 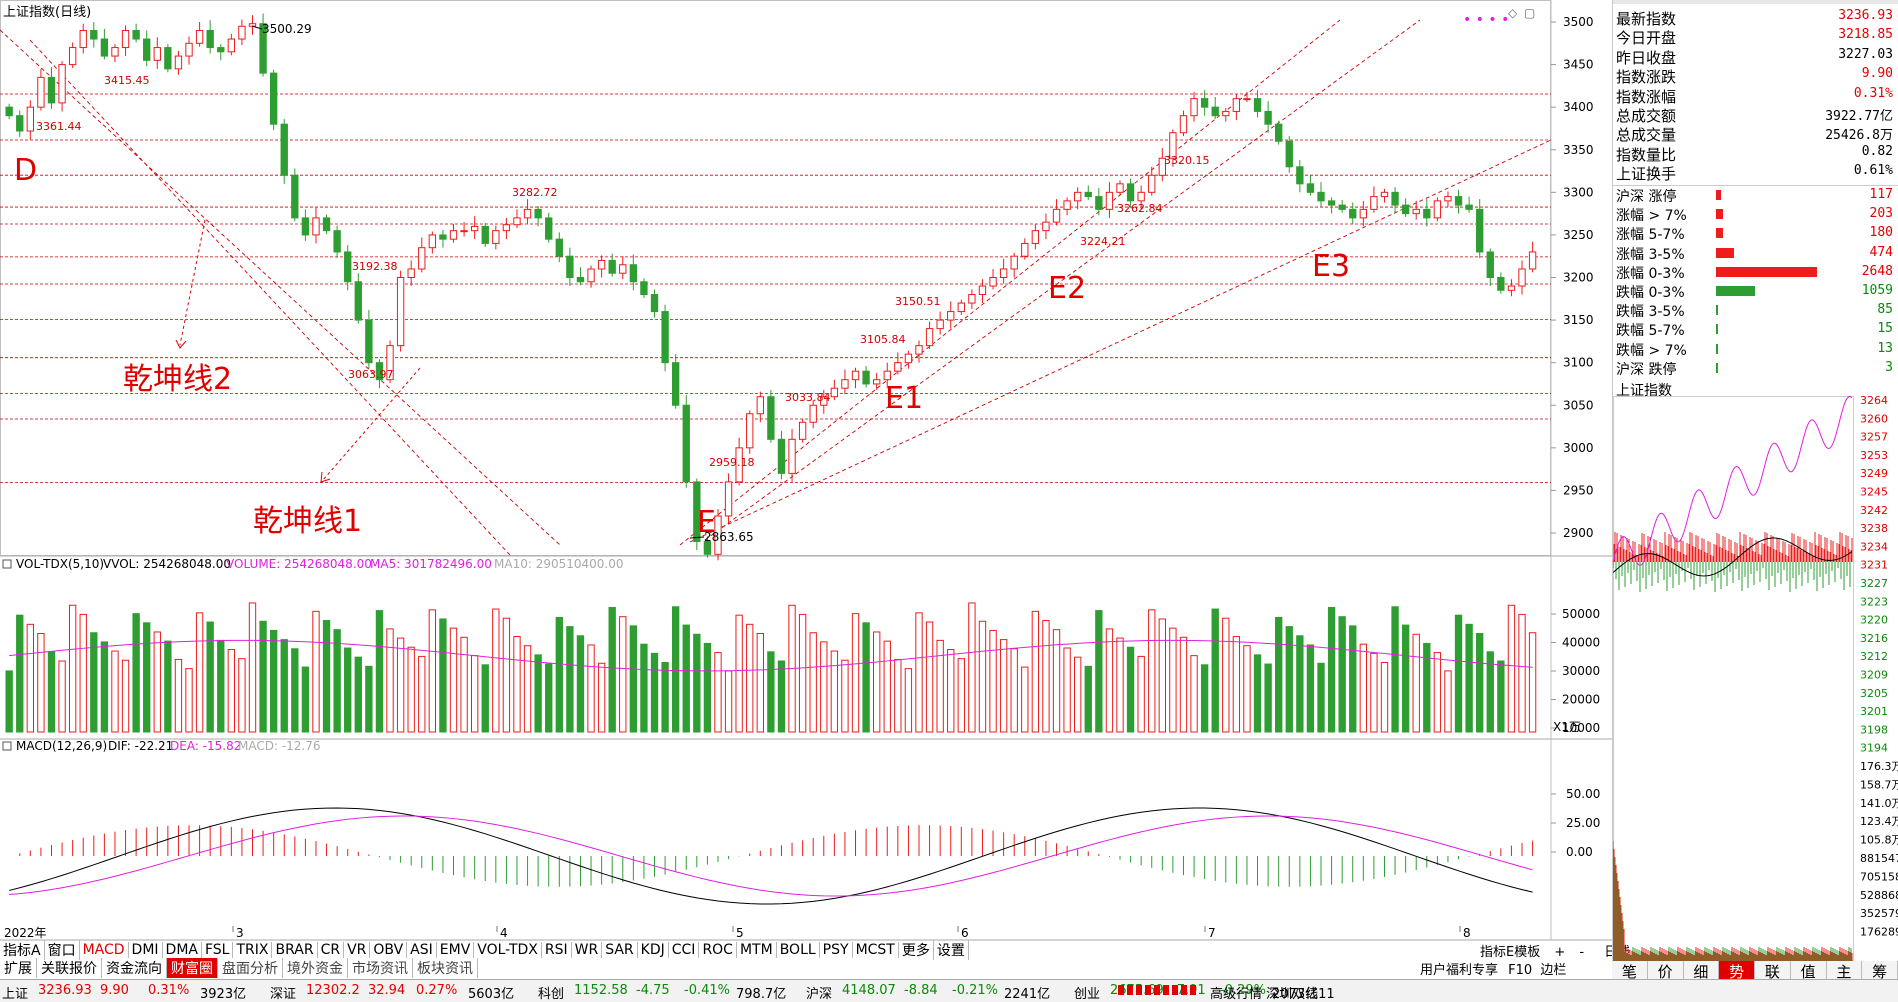 I want to click on breadth-value: 2648, so click(x=1877, y=271).